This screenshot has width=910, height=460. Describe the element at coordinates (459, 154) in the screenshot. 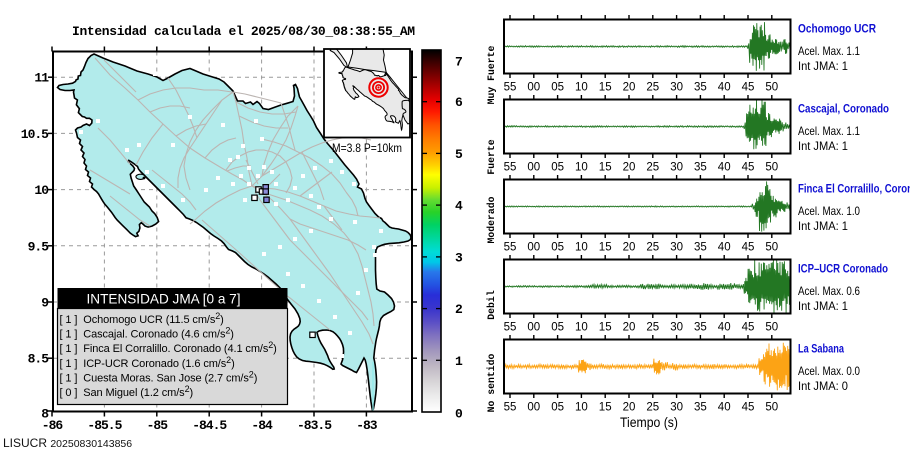

I see `svg-text: 5` at that location.